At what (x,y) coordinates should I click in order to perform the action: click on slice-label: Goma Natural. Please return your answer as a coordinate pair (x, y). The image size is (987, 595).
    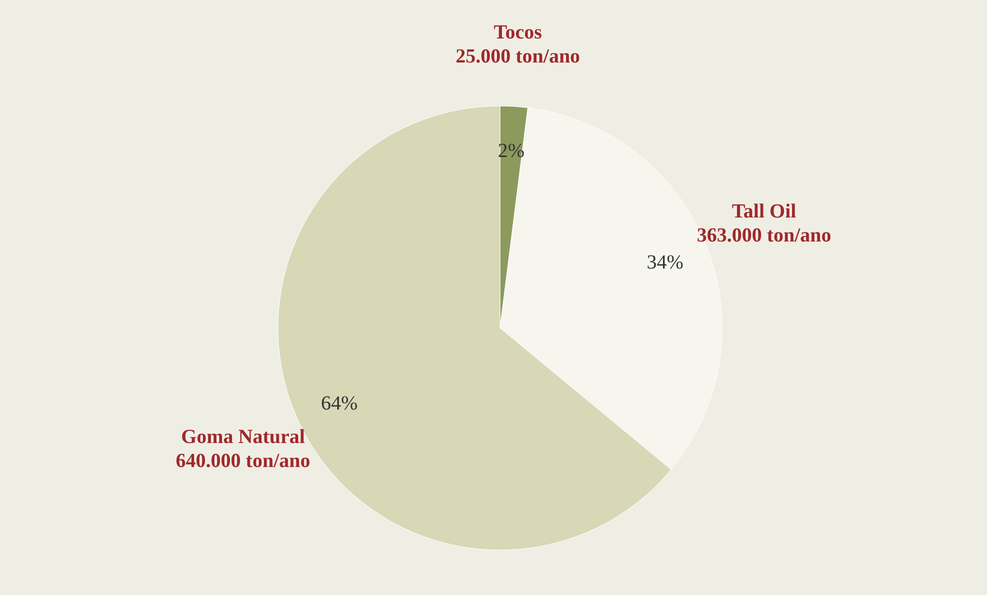
    Looking at the image, I should click on (243, 437).